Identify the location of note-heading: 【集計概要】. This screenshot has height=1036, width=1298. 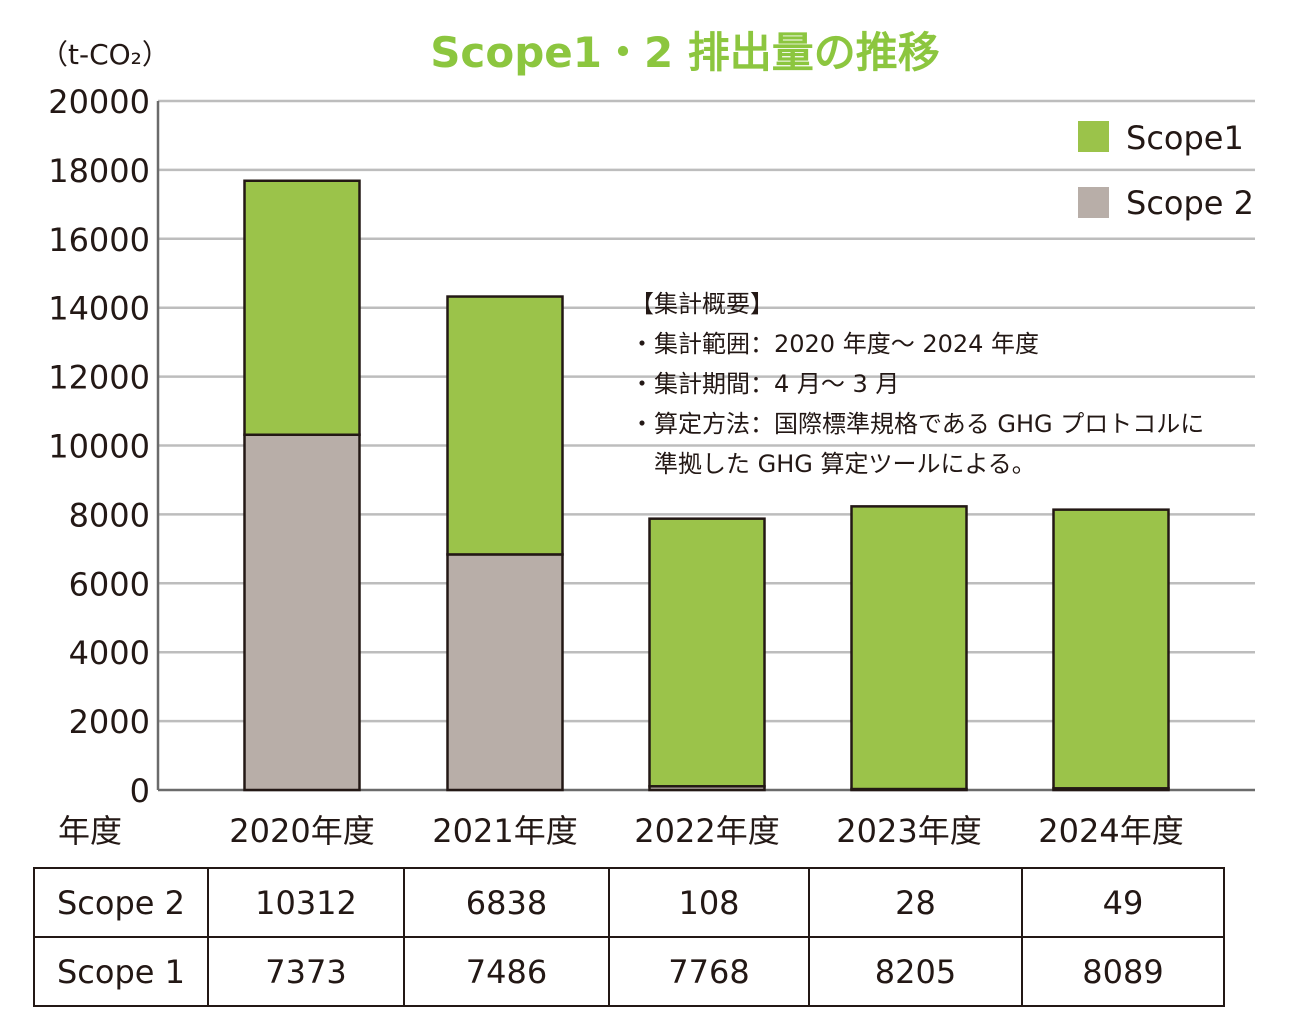
(702, 304).